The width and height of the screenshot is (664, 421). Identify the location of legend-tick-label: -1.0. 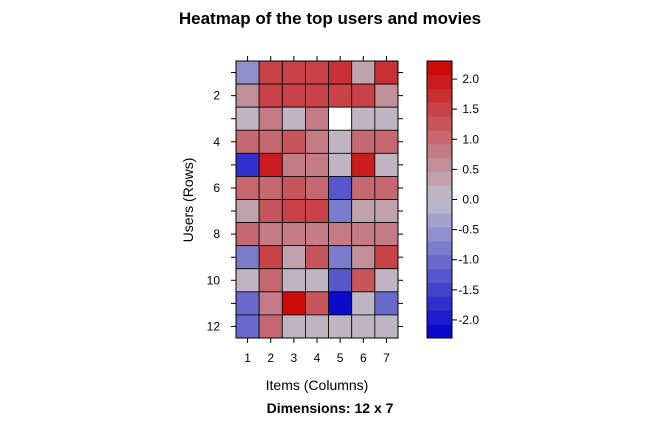
(468, 260).